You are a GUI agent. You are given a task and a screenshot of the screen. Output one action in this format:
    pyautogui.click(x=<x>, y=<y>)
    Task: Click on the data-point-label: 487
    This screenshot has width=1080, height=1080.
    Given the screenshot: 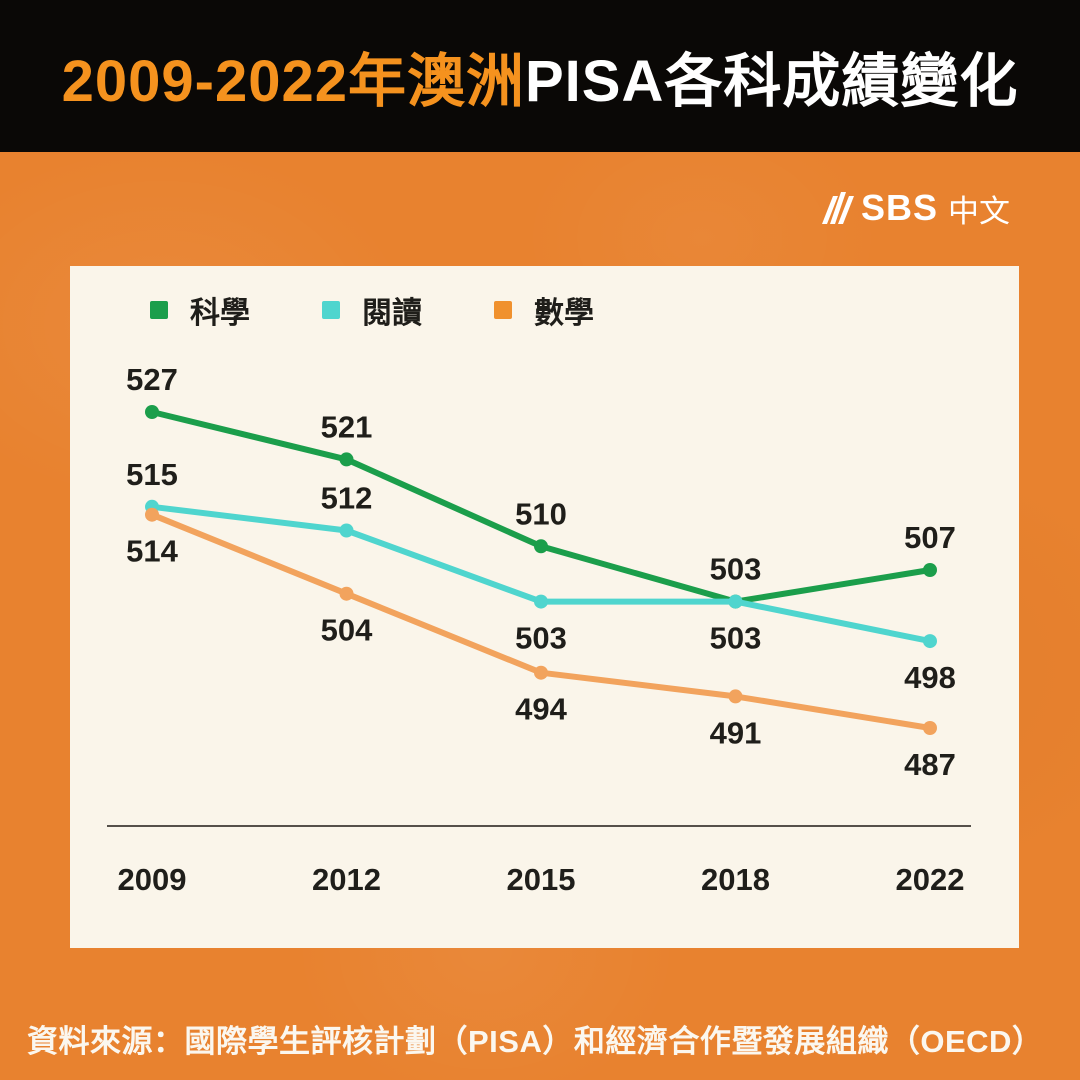 What is the action you would take?
    pyautogui.click(x=930, y=764)
    